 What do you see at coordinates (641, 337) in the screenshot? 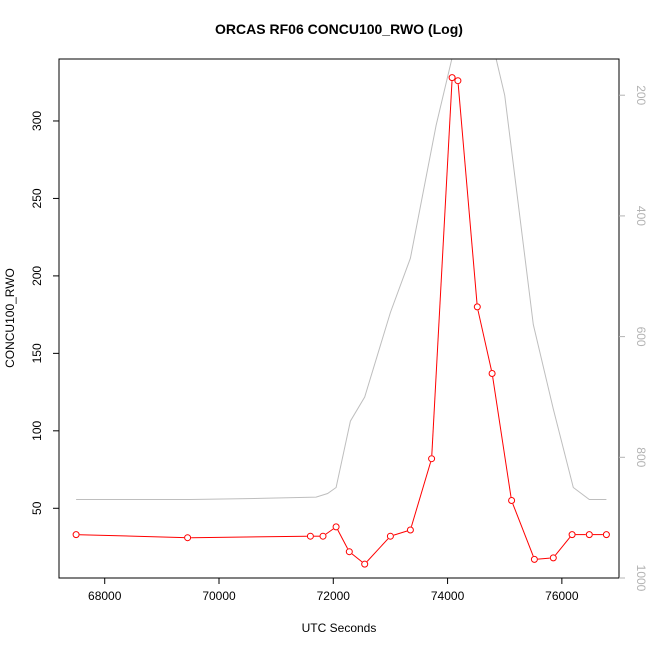
I see `y2-tick-label: 600` at bounding box center [641, 337].